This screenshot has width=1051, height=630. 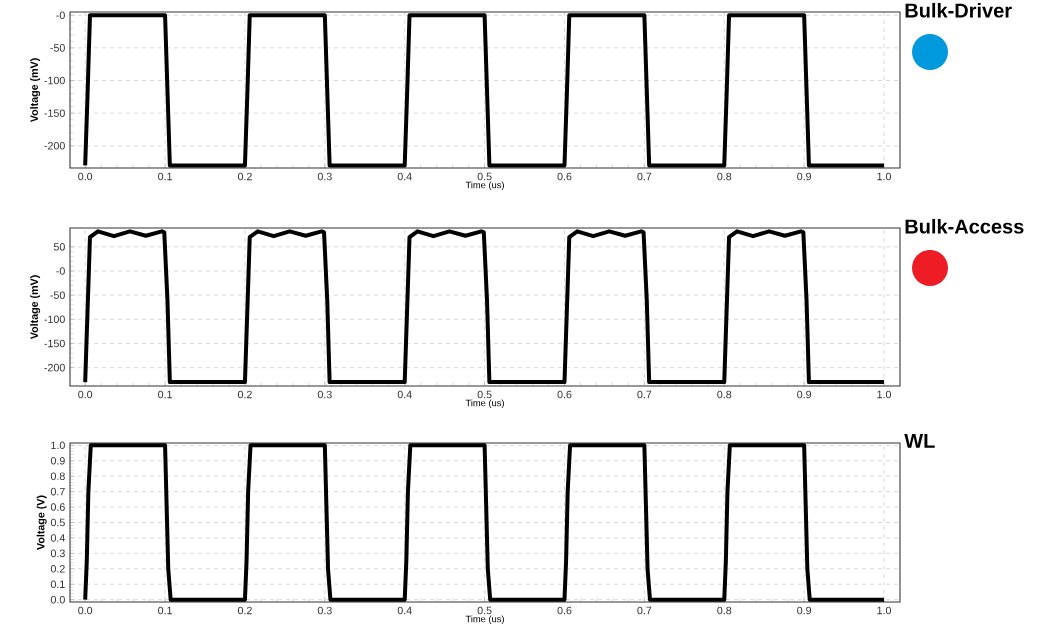 What do you see at coordinates (57, 460) in the screenshot?
I see `y-tick-label: 0.9` at bounding box center [57, 460].